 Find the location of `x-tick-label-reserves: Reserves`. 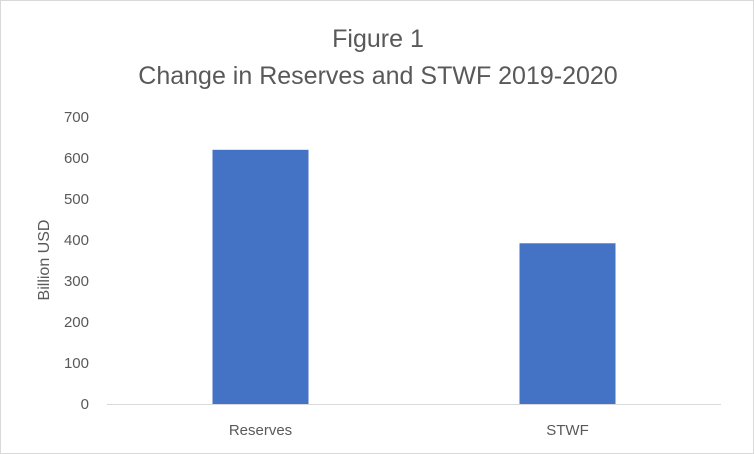

x-tick-label-reserves: Reserves is located at coordinates (260, 430).